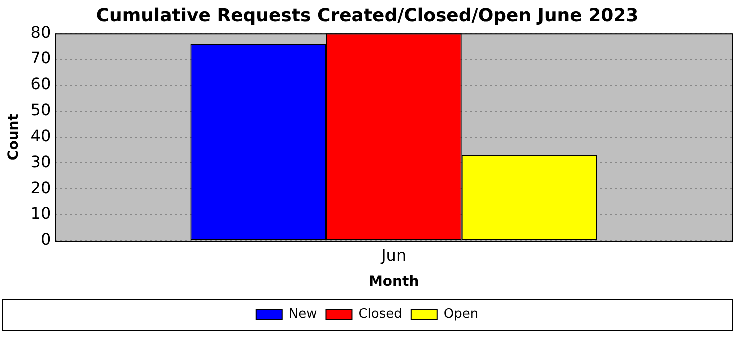 The width and height of the screenshot is (742, 339). Describe the element at coordinates (367, 15) in the screenshot. I see `chart-title: Cumulative Requests Created/Closed/Open June 2023` at that location.